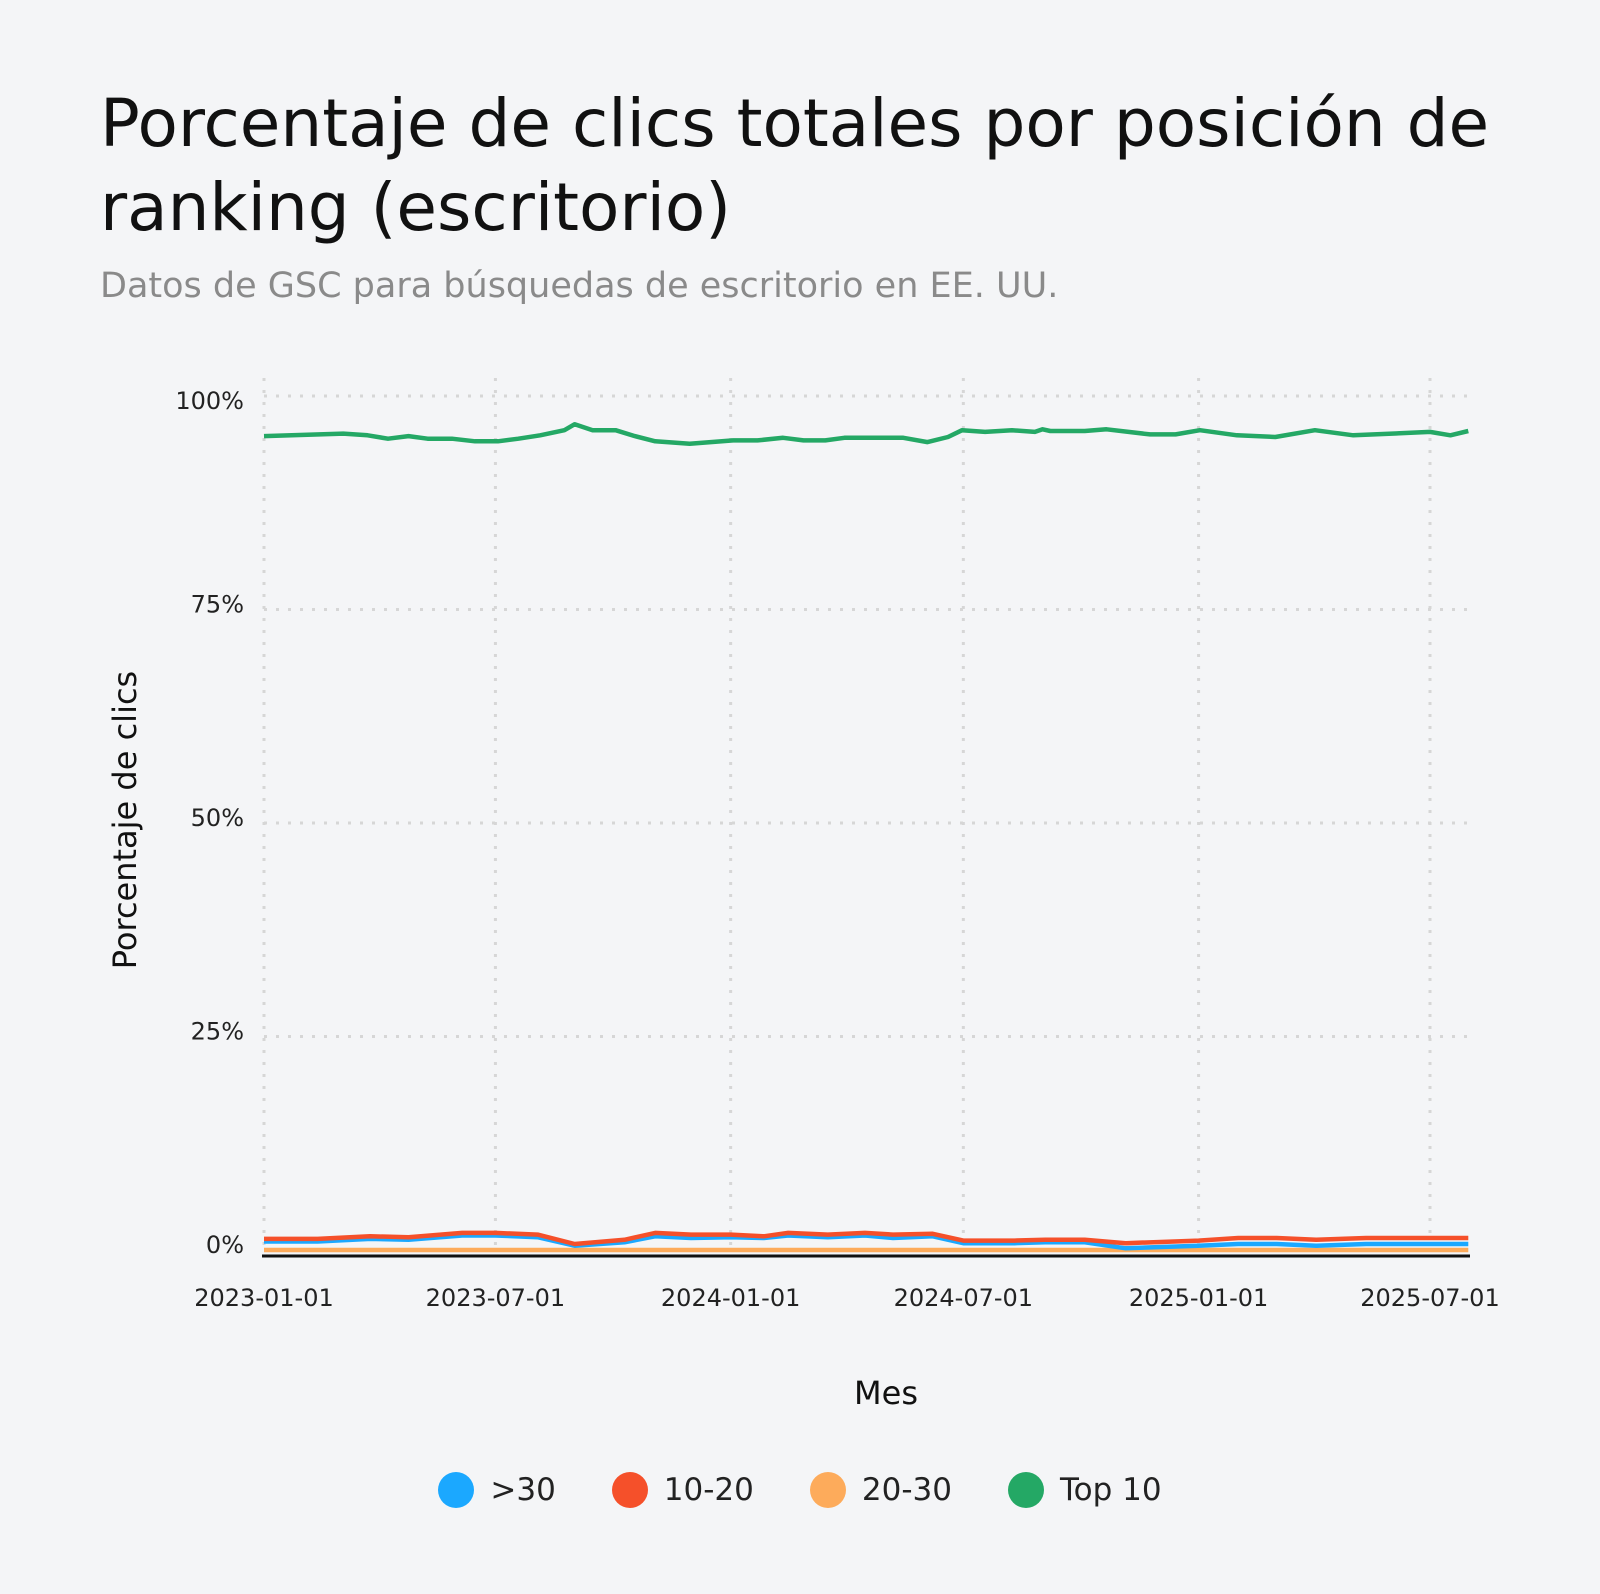 Image resolution: width=1600 pixels, height=1594 pixels. I want to click on x-tick-label: 2023-01-01, so click(263, 1298).